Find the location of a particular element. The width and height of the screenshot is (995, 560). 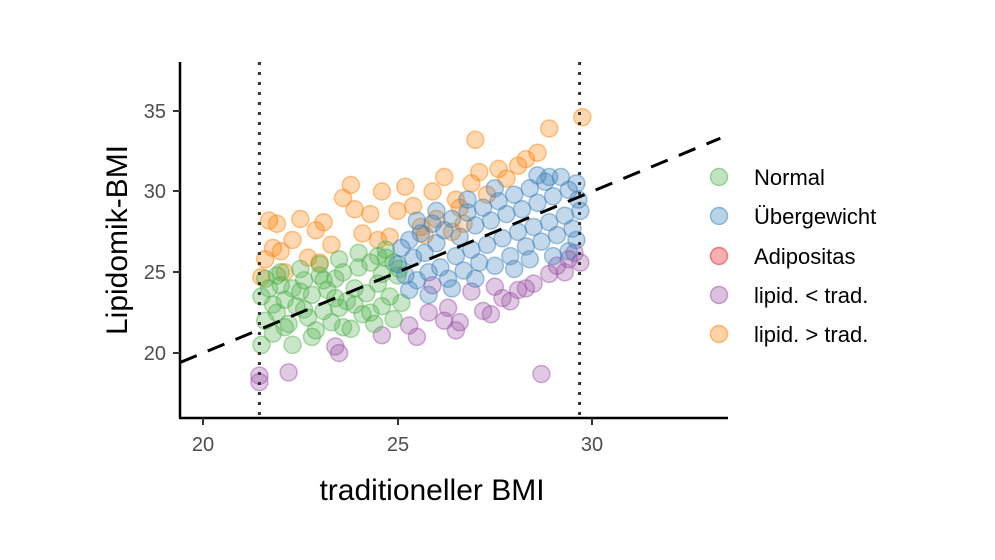

legend-item-lipid-higher: lipid. > trad. is located at coordinates (788, 334).